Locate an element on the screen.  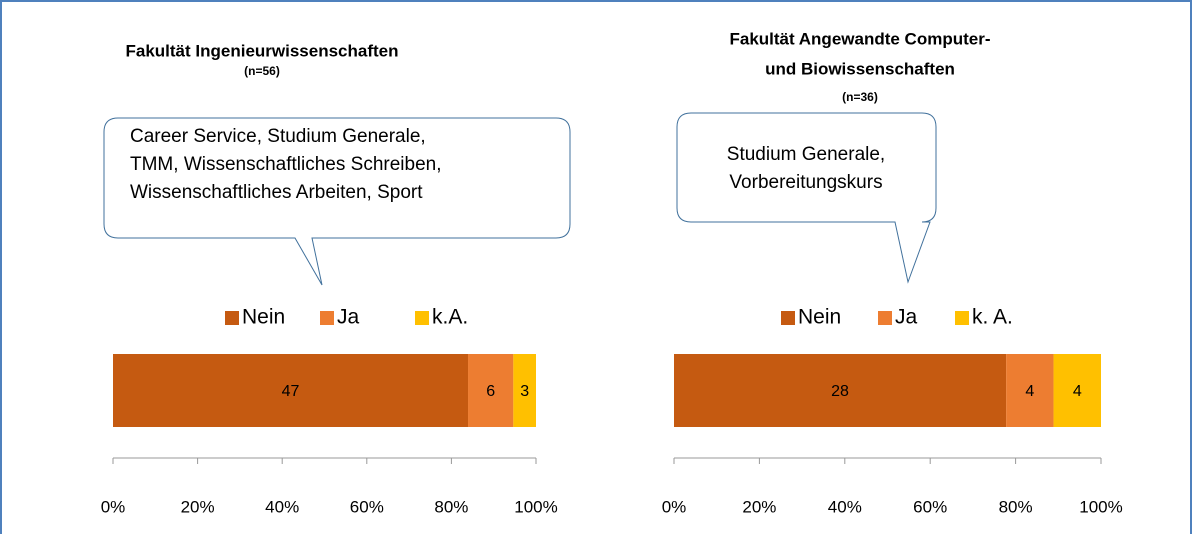
chart-title: Fakultät Ingenieurwissenschaften is located at coordinates (261, 50).